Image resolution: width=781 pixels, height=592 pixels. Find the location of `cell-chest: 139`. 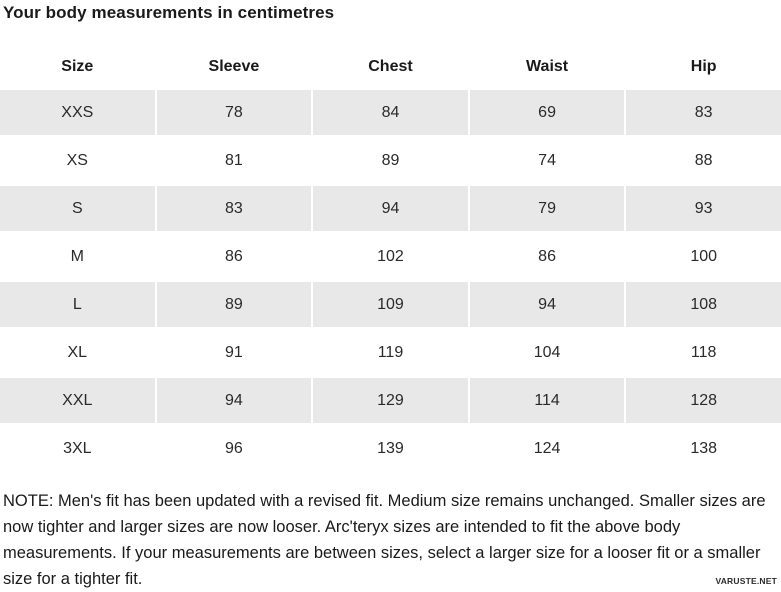

cell-chest: 139 is located at coordinates (390, 448).